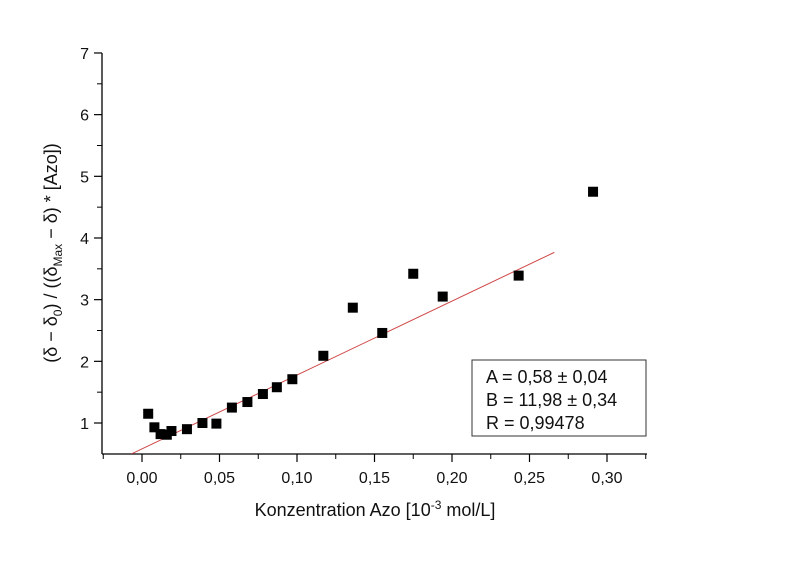  What do you see at coordinates (451, 478) in the screenshot?
I see `x-tick-label: 0,20` at bounding box center [451, 478].